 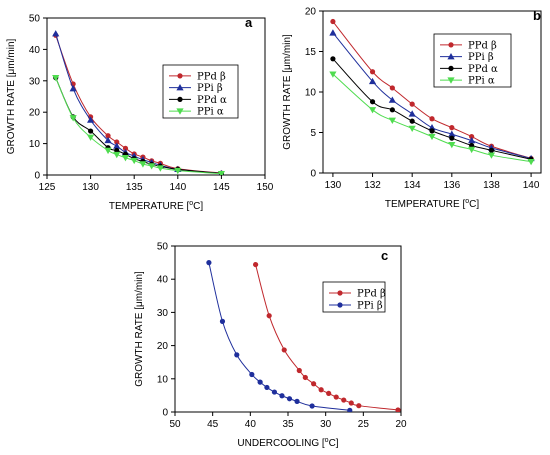 I want to click on y-tick-label: 50, so click(x=35, y=19).